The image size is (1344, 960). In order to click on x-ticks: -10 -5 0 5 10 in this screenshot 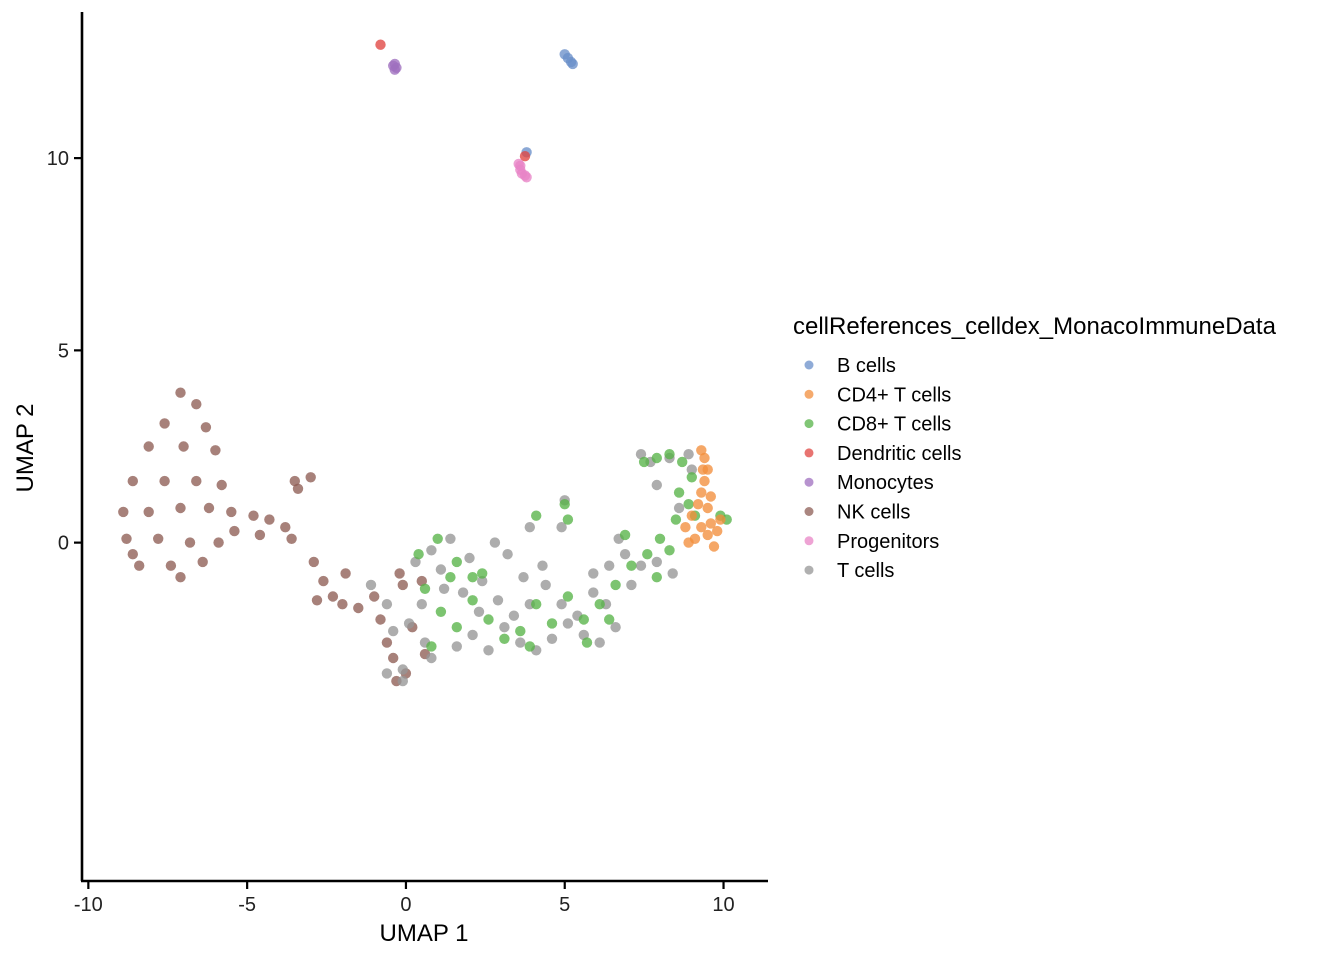, I will do `click(404, 898)`.